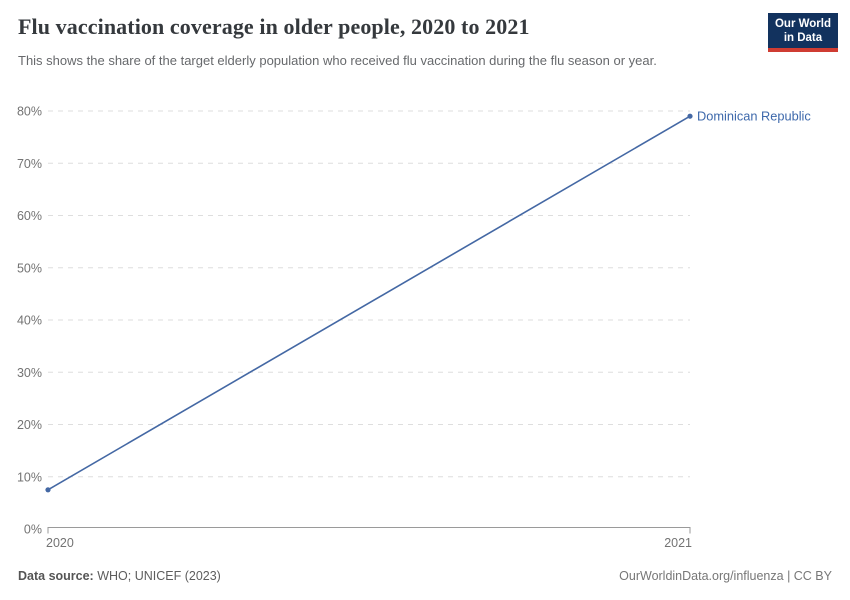 The width and height of the screenshot is (850, 600). Describe the element at coordinates (802, 24) in the screenshot. I see `owid-logo-line1: Our World` at that location.